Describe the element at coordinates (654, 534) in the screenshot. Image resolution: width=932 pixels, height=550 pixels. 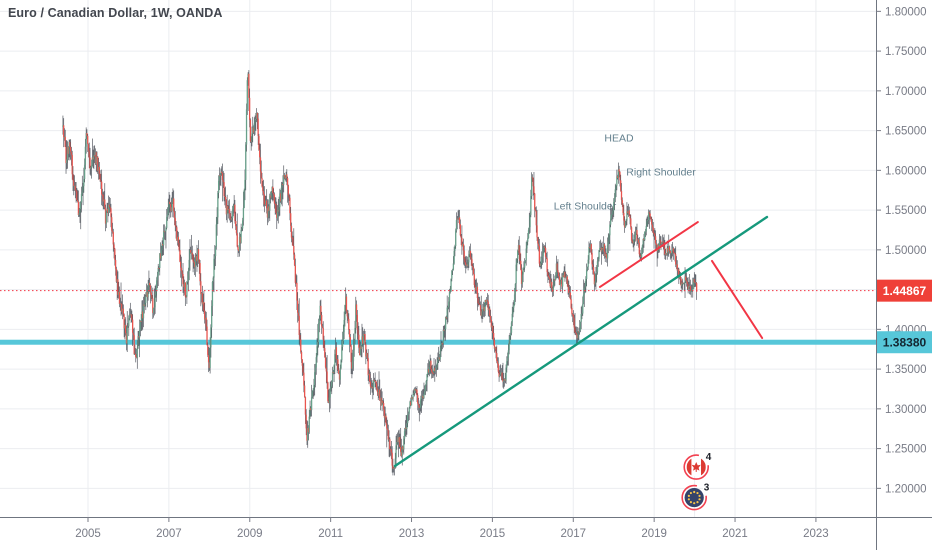
I see `svg-text: 2019` at that location.